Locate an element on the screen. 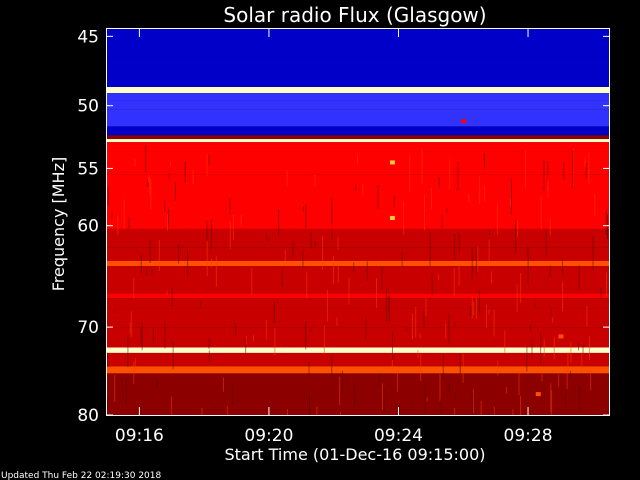 Image resolution: width=640 pixels, height=480 pixels. chart-title: Solar radio Flux (Glasgow) is located at coordinates (354, 15).